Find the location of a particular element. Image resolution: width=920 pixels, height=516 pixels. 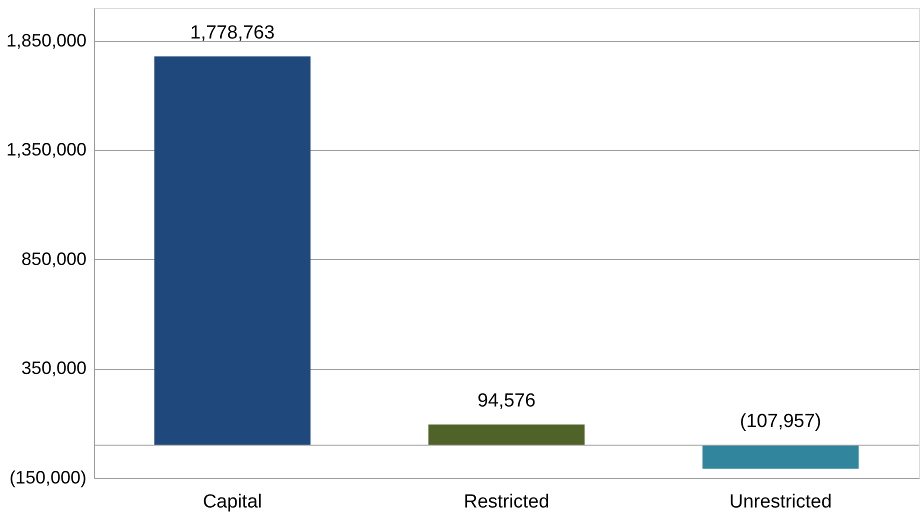

data-label: (107,957) is located at coordinates (781, 421).